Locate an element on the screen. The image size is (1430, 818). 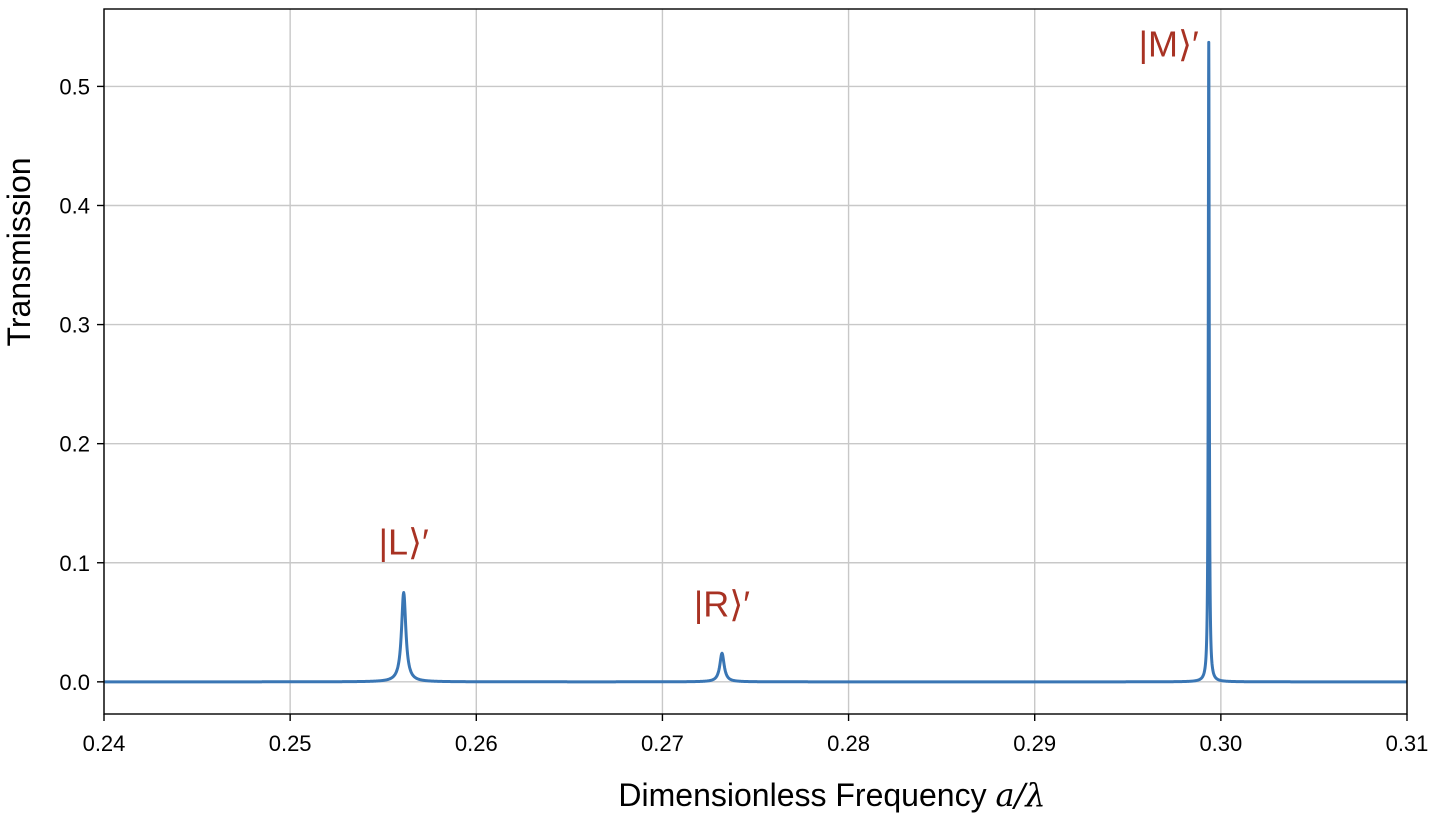
x-tick-label: 0.30 is located at coordinates (1220, 743).